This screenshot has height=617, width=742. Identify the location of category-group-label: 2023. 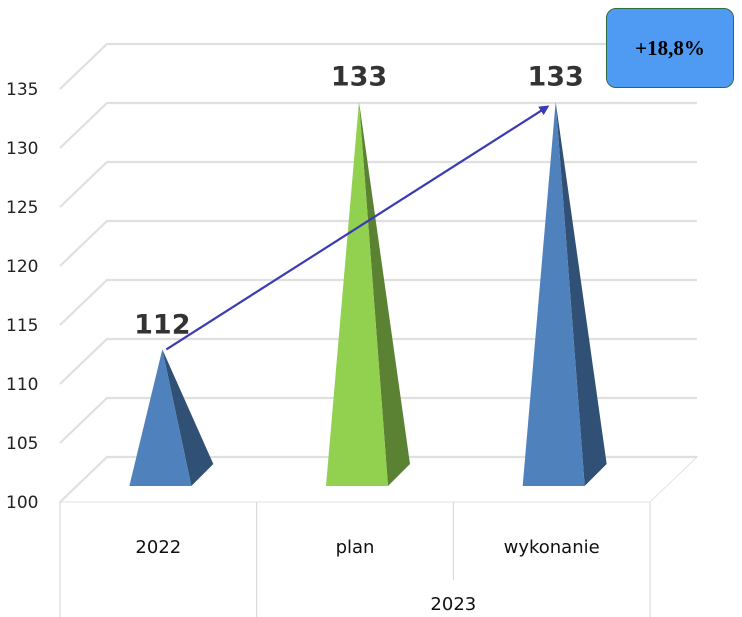
(453, 604).